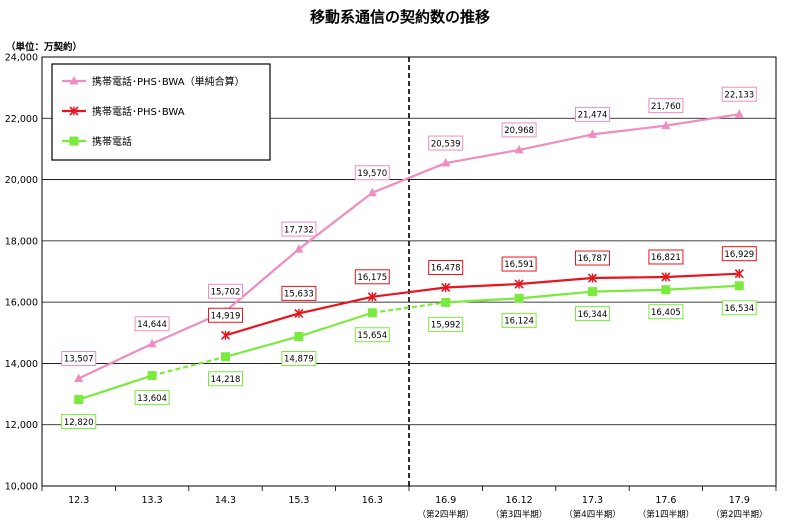 The width and height of the screenshot is (800, 532). What do you see at coordinates (21, 364) in the screenshot?
I see `y-tick-label: 14,000` at bounding box center [21, 364].